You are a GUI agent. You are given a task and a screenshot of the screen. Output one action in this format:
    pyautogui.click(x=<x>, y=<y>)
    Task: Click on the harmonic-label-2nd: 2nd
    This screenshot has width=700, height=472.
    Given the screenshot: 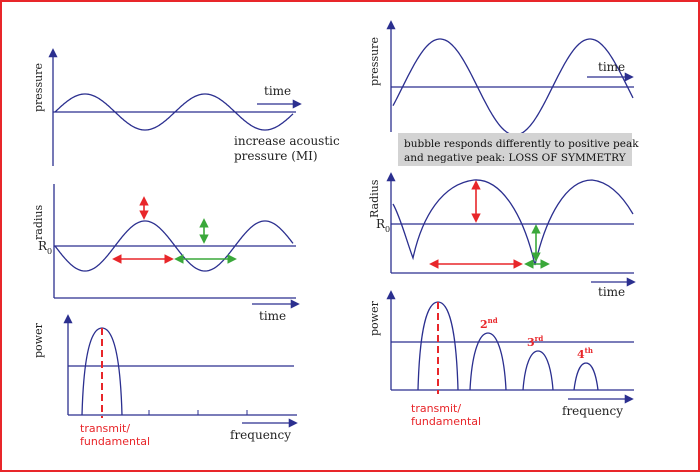 What is the action you would take?
    pyautogui.click(x=489, y=323)
    